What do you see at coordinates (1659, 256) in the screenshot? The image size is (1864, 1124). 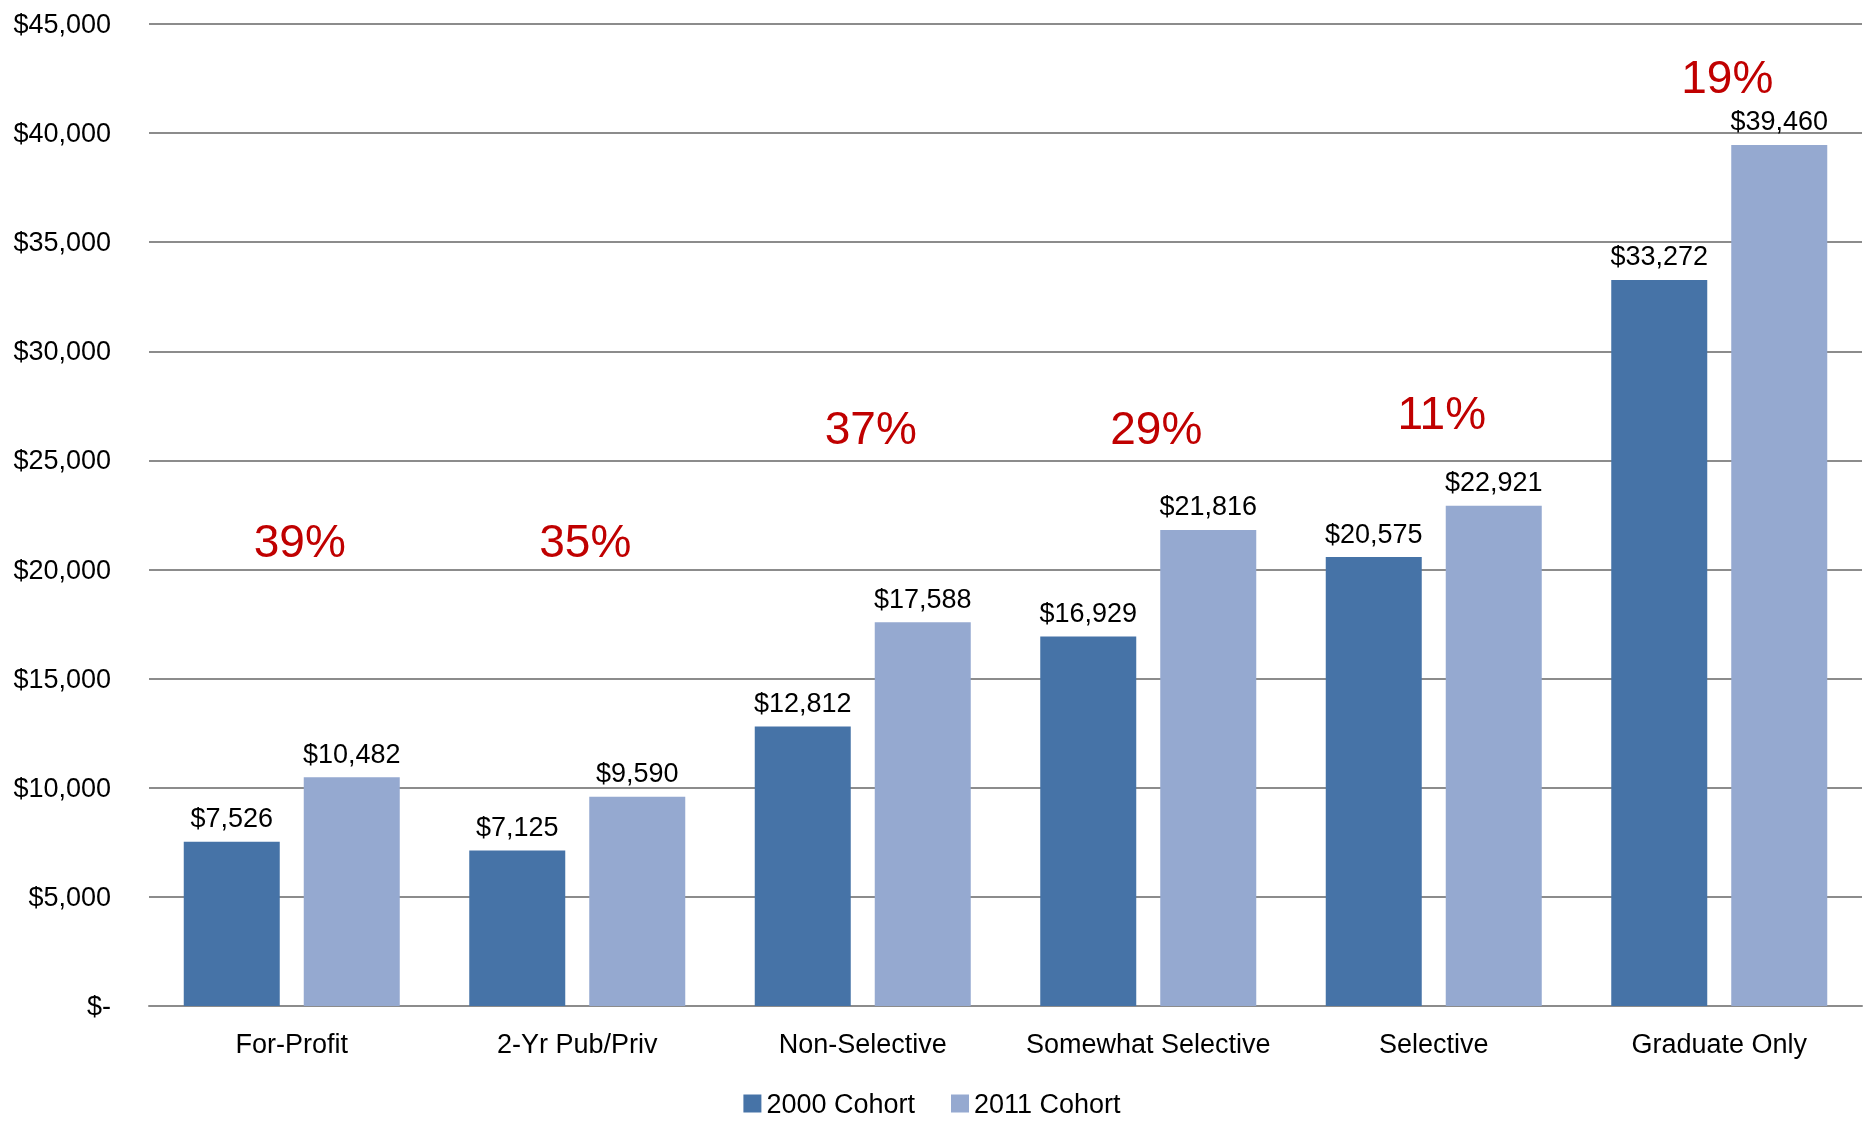 I see `data-label: $33,272` at bounding box center [1659, 256].